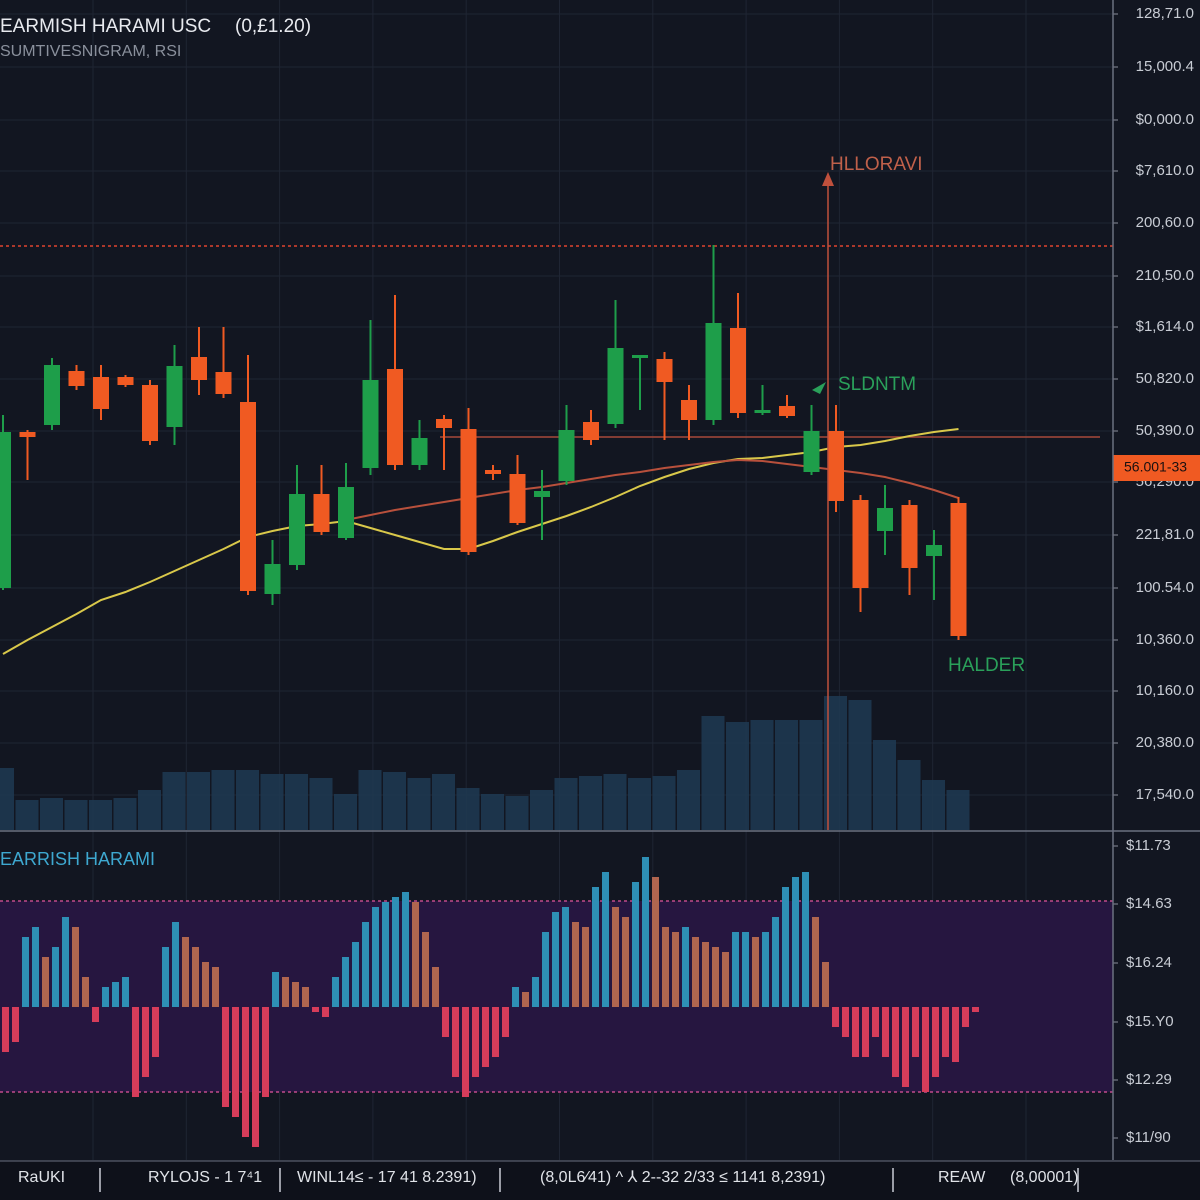 Image resolution: width=1200 pixels, height=1200 pixels. I want to click on y-tick-label: 200,60.0, so click(1165, 222).